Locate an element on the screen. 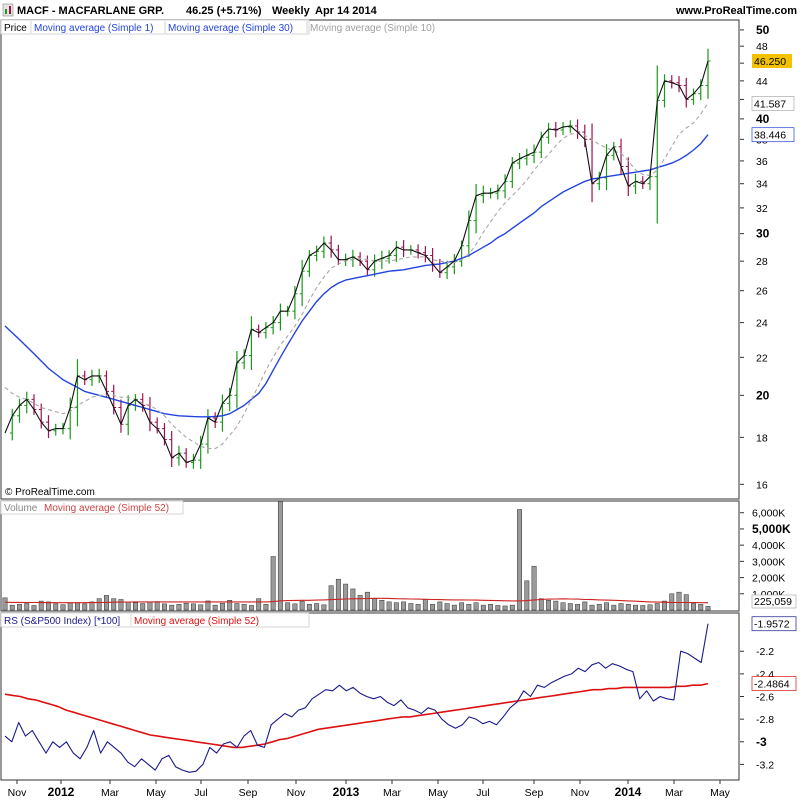 This screenshot has width=800, height=800. time-axis-label: Jul is located at coordinates (200, 793).